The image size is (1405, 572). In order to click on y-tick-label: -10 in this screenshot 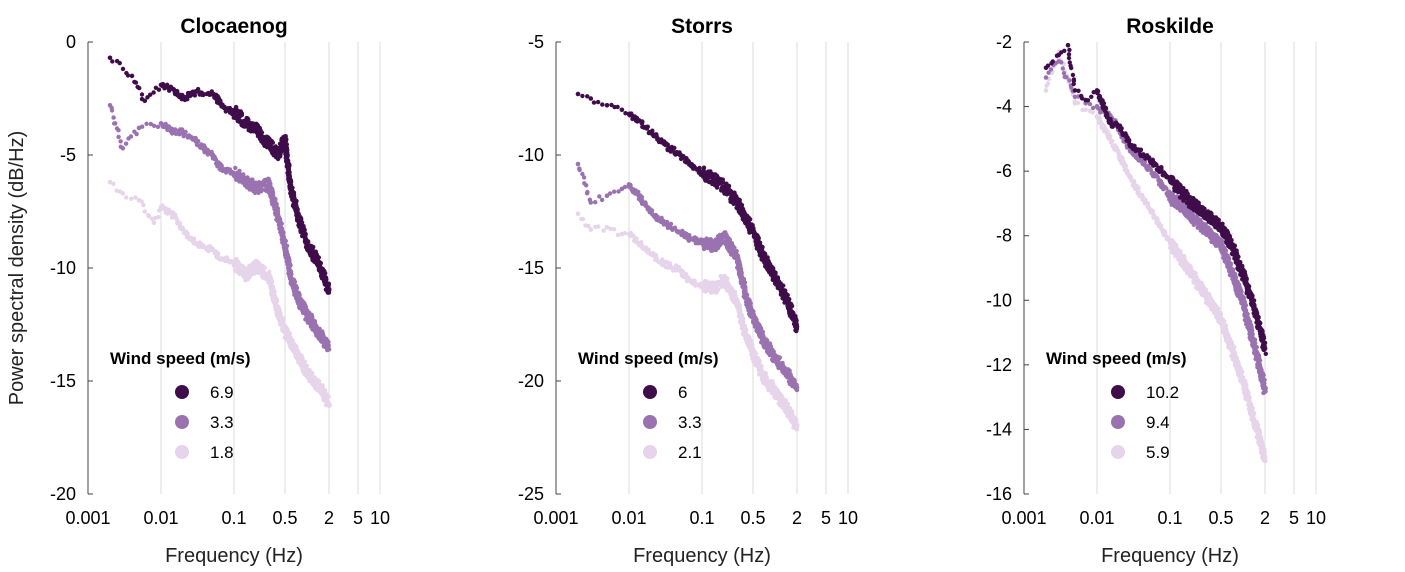, I will do `click(531, 155)`.